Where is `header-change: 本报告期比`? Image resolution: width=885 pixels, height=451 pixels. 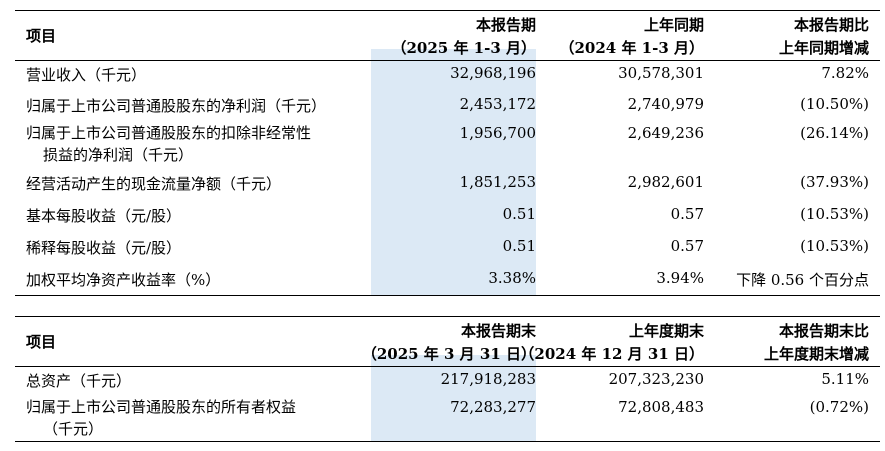 header-change: 本报告期比 is located at coordinates (831, 25).